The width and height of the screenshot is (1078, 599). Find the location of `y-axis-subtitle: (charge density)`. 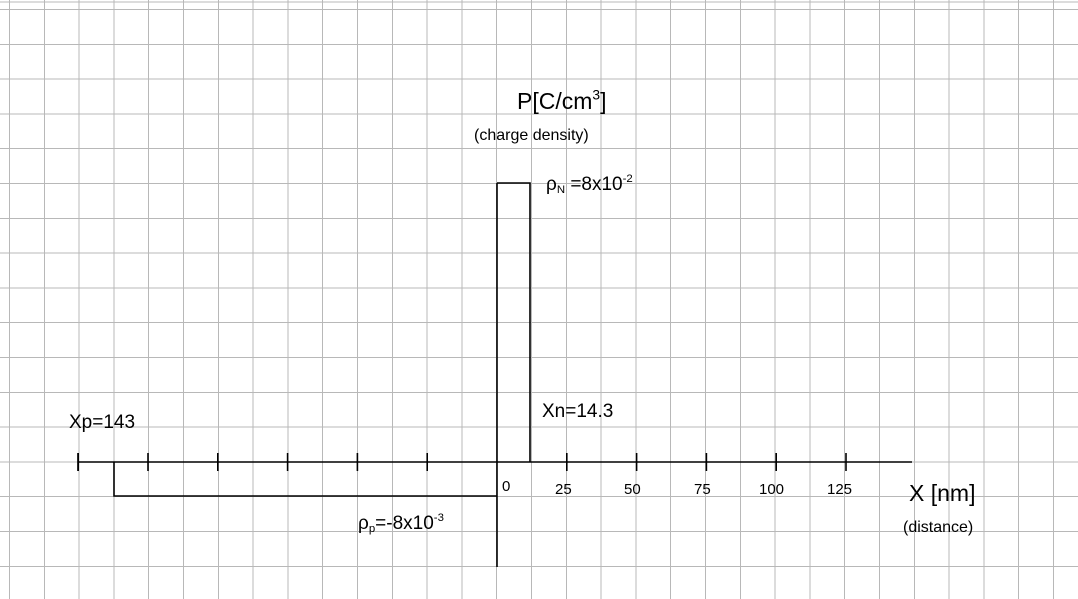

y-axis-subtitle: (charge density) is located at coordinates (531, 135).